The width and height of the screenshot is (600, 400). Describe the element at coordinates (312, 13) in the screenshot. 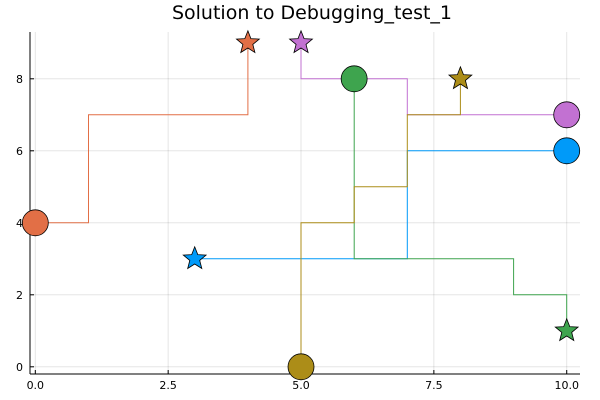

I see `chart-title: Solution to Debugging_test_1` at that location.